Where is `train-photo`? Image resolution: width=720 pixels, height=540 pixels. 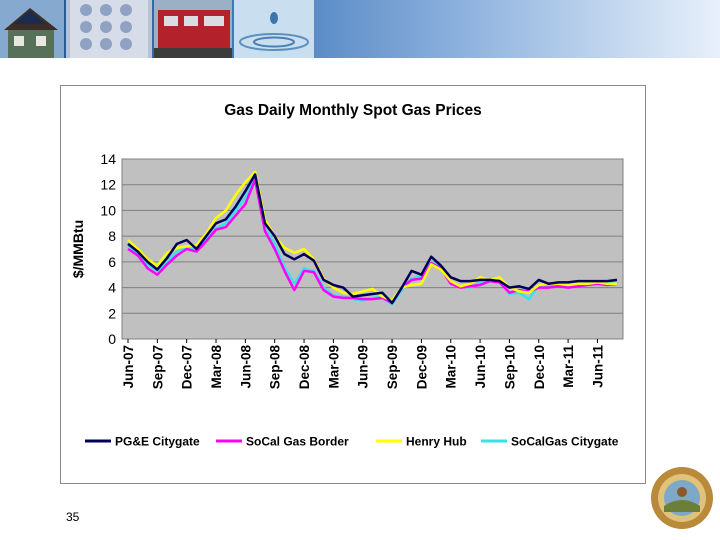
train-photo is located at coordinates (193, 29).